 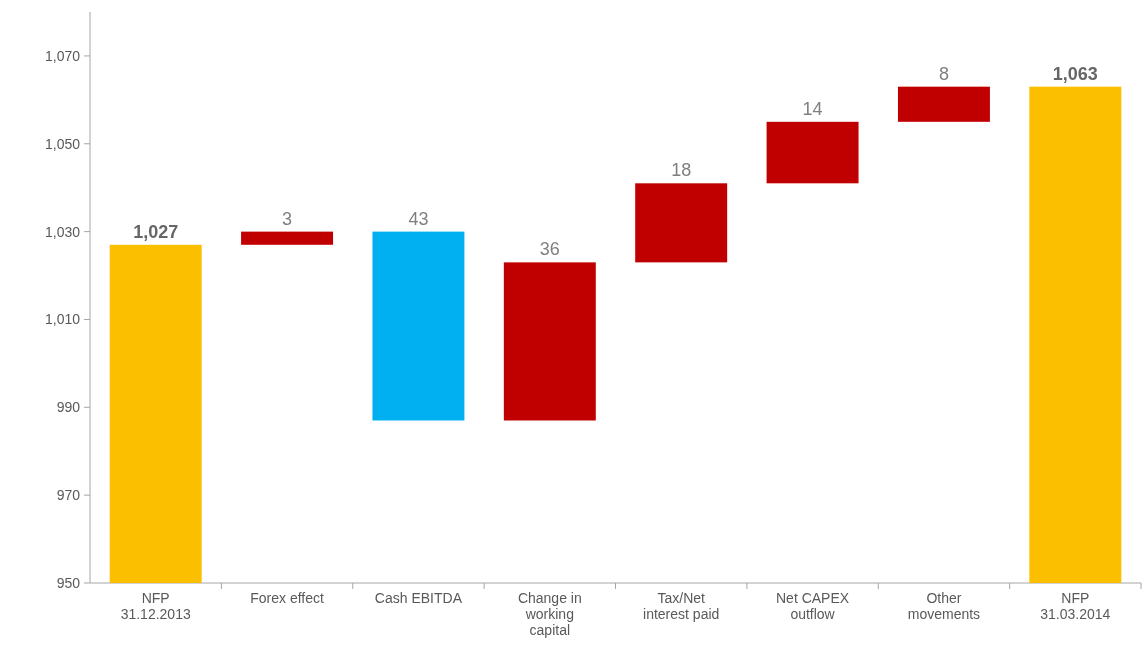 What do you see at coordinates (812, 606) in the screenshot?
I see `x-tick-label: Net CAPEX outflow` at bounding box center [812, 606].